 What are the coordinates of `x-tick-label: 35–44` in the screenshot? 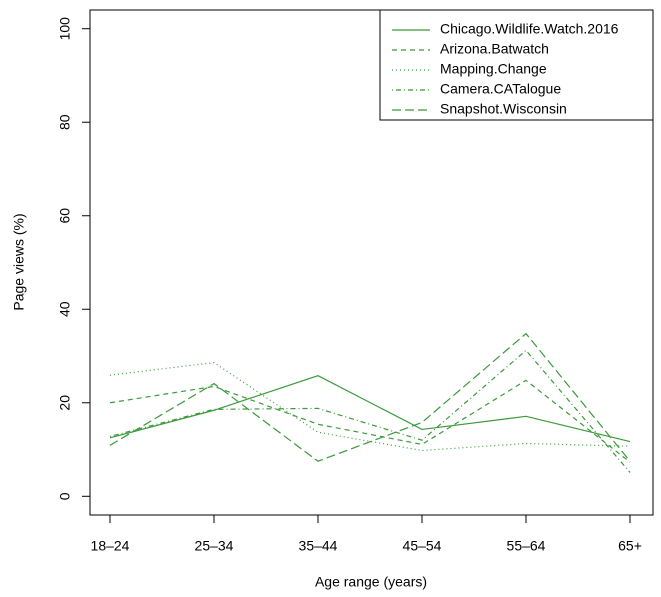 It's located at (318, 546).